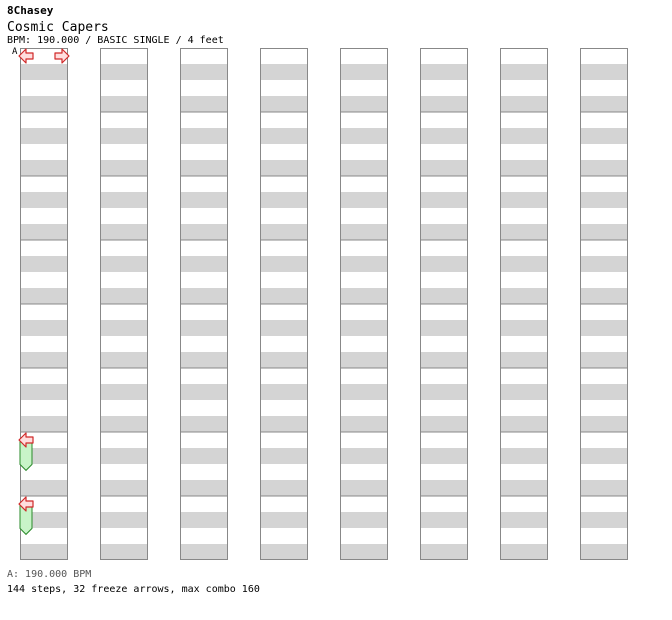  I want to click on bpm-legend: A: 190.000 BPM, so click(49, 574).